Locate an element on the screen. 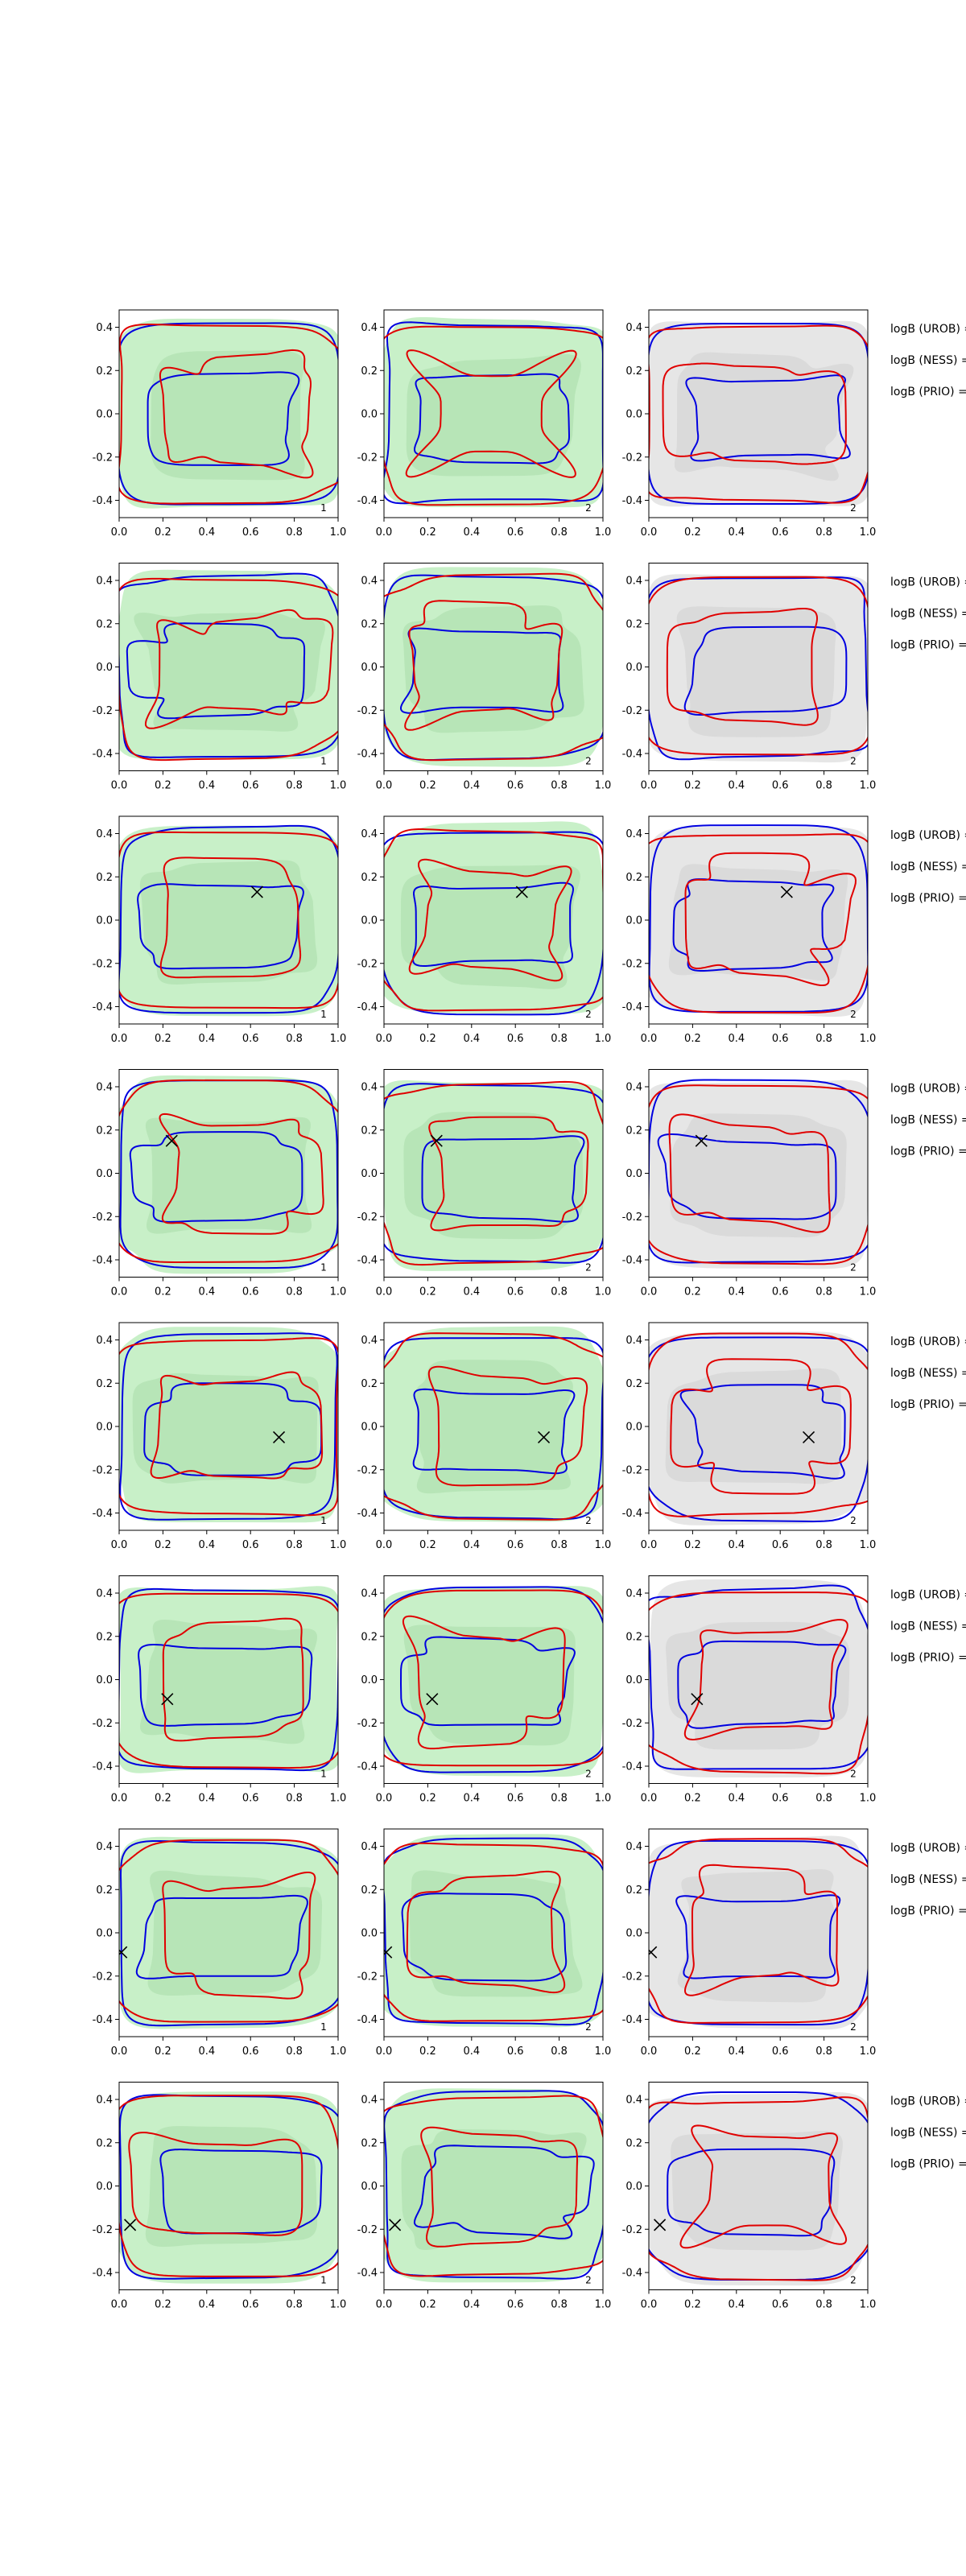 Image resolution: width=966 pixels, height=2576 pixels. panel-r7-c2: 0.0 0.2 0.4 0.6 0.8 1.0 0.4 0.2 0.0 -0.2 -0.4 2 is located at coordinates (484, 1943).